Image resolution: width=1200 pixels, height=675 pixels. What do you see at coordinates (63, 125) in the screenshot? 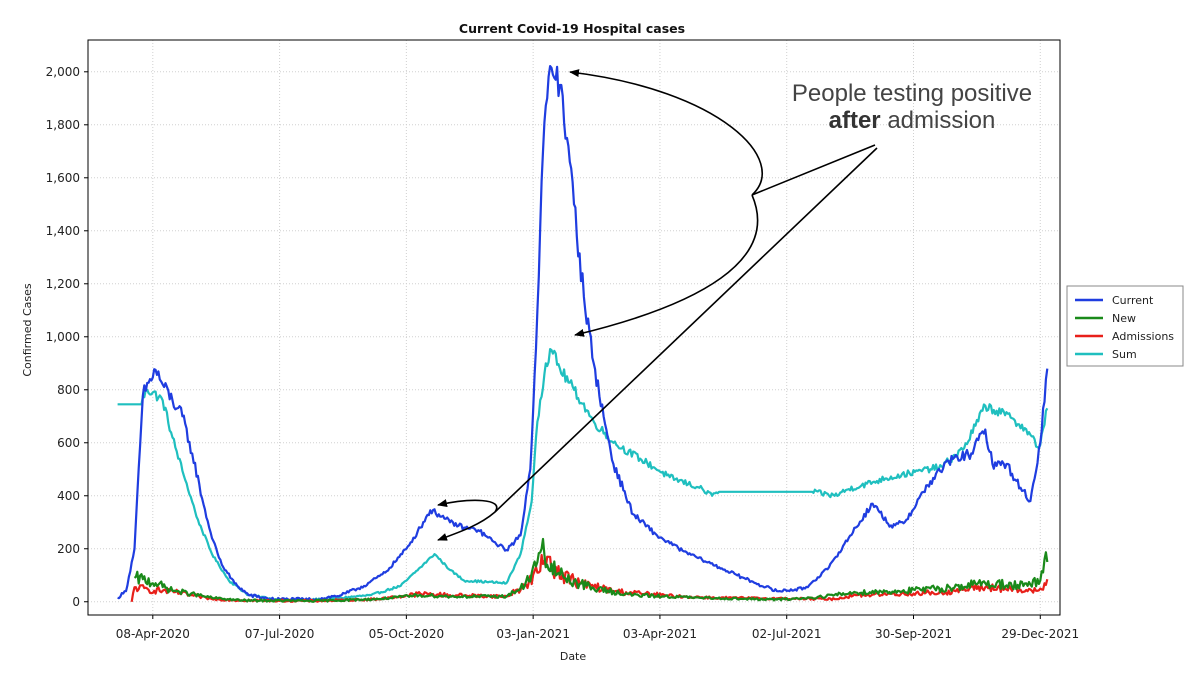
I see `y-tick-label: 1,800` at bounding box center [63, 125].